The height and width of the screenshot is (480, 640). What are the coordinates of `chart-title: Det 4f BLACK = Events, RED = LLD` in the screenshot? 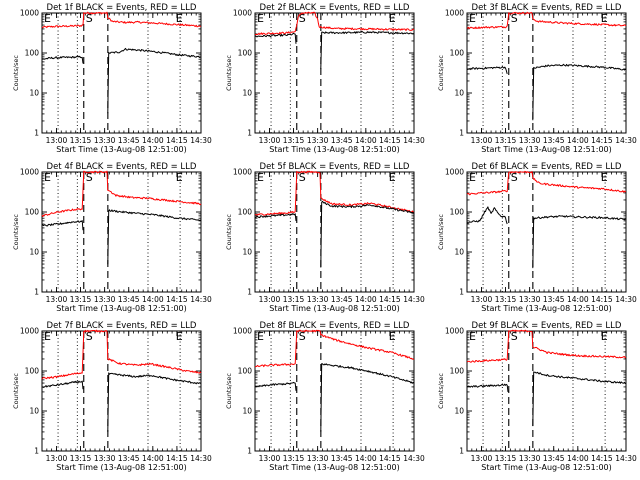 It's located at (122, 167).